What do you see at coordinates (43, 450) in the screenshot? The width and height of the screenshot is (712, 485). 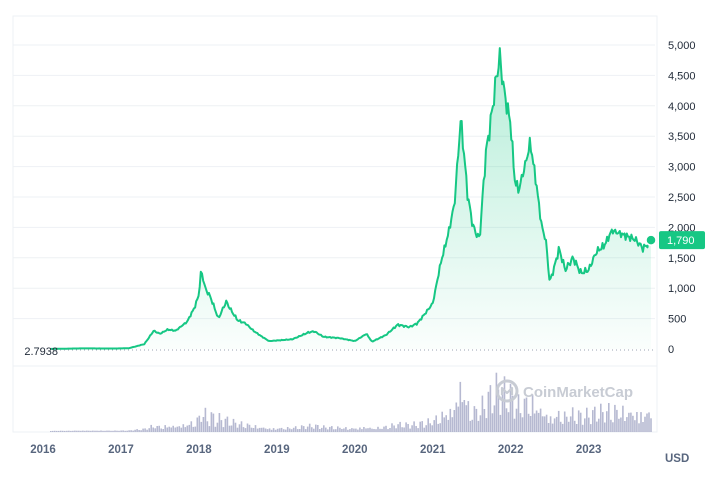 I see `x-tick-label: 2016` at bounding box center [43, 450].